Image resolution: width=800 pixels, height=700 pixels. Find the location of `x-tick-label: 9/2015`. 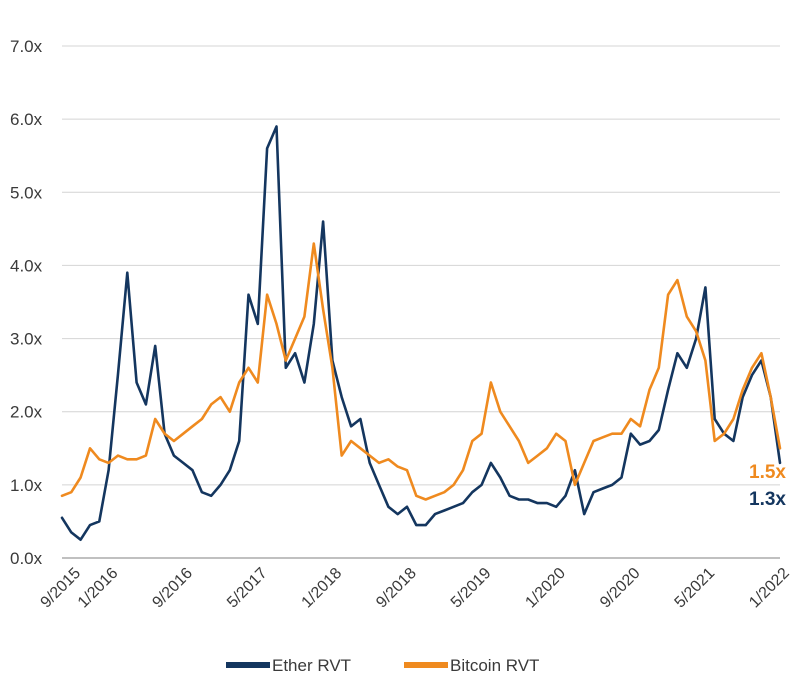

x-tick-label: 9/2015 is located at coordinates (61, 588).